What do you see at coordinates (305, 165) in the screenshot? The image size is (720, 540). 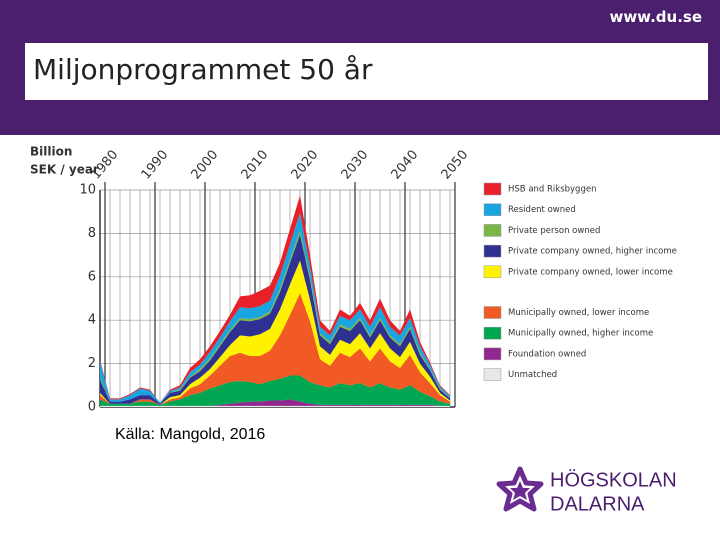 I see `x-tick-label: 2020` at bounding box center [305, 165].